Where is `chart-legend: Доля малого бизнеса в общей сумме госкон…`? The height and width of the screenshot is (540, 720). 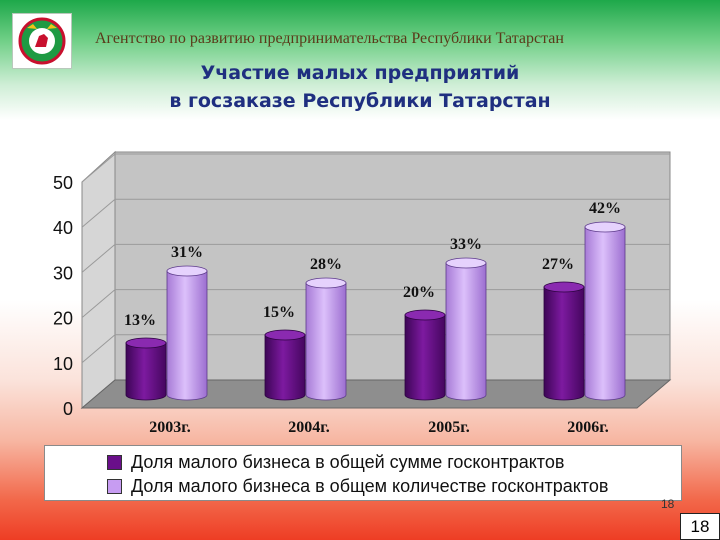
chart-legend: Доля малого бизнеса в общей сумме госкон… is located at coordinates (363, 473).